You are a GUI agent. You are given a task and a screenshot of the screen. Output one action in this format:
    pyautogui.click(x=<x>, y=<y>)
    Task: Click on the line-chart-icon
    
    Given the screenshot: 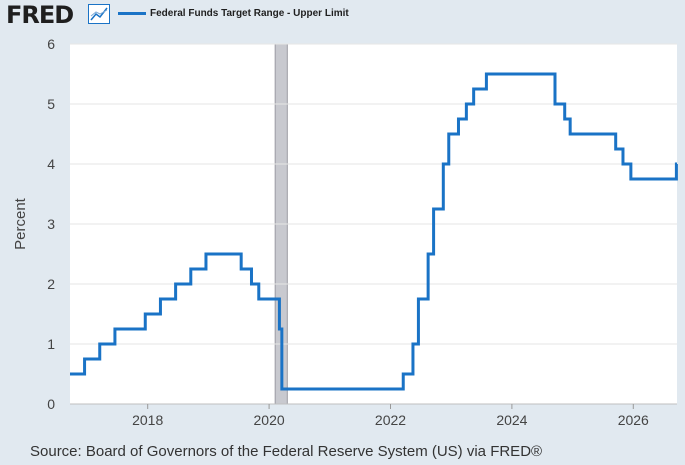 What is the action you would take?
    pyautogui.click(x=99, y=14)
    